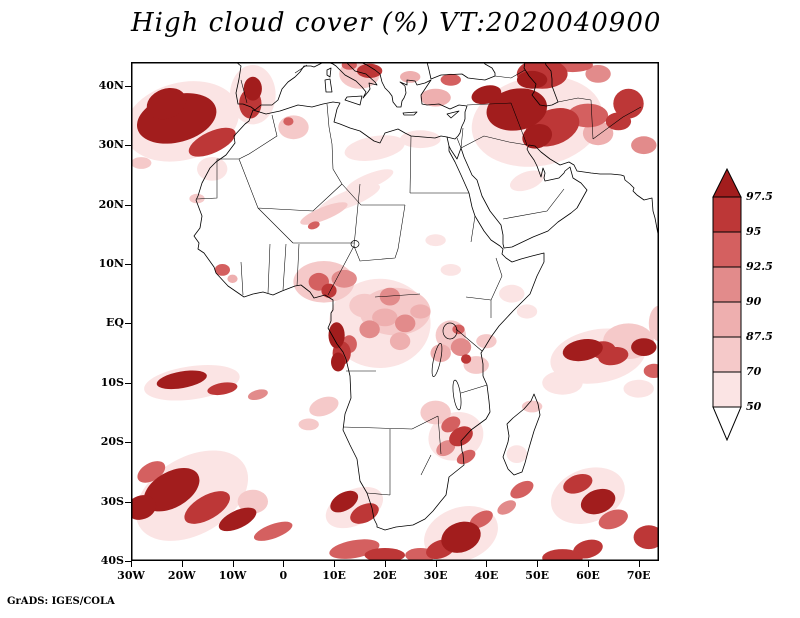 Image resolution: width=800 pixels, height=618 pixels. What do you see at coordinates (638, 575) in the screenshot?
I see `lon-tick-label: 70E` at bounding box center [638, 575].